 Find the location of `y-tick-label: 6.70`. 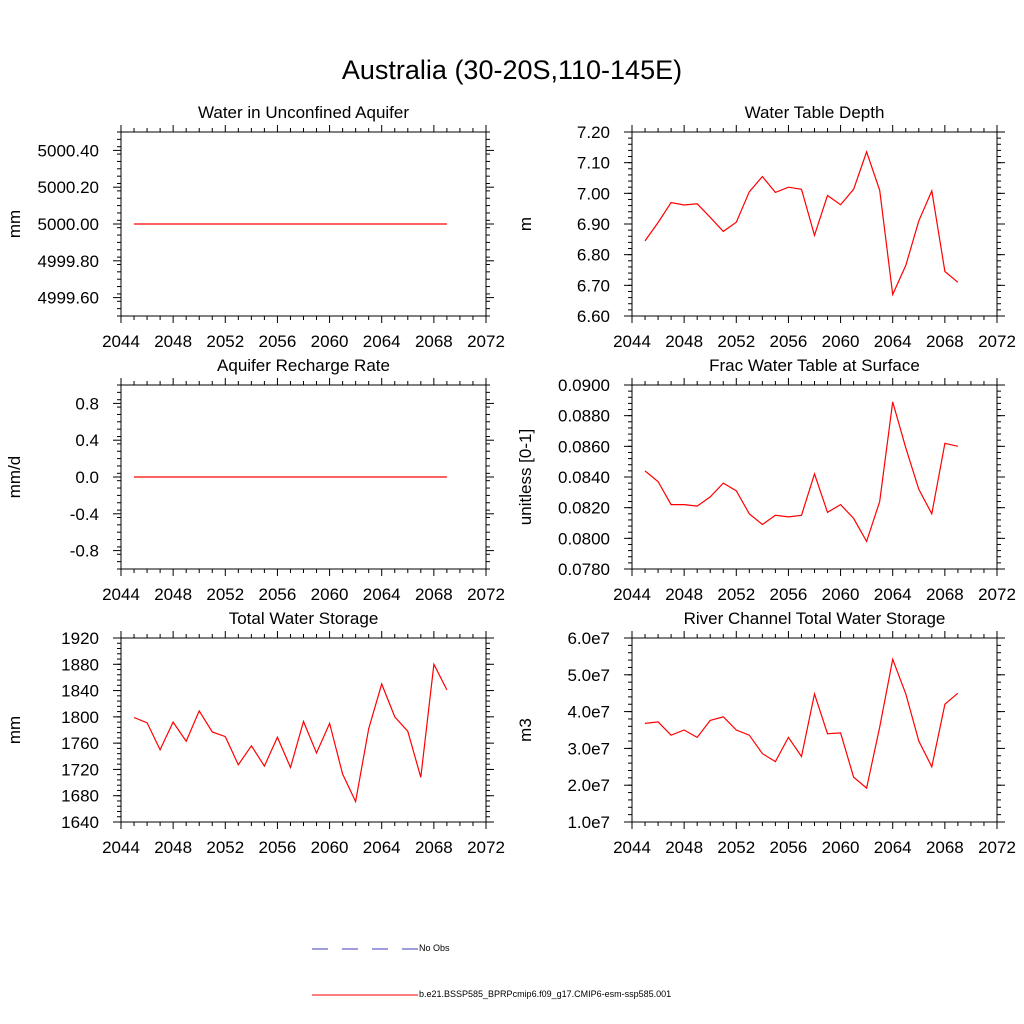

y-tick-label: 6.70 is located at coordinates (593, 285).